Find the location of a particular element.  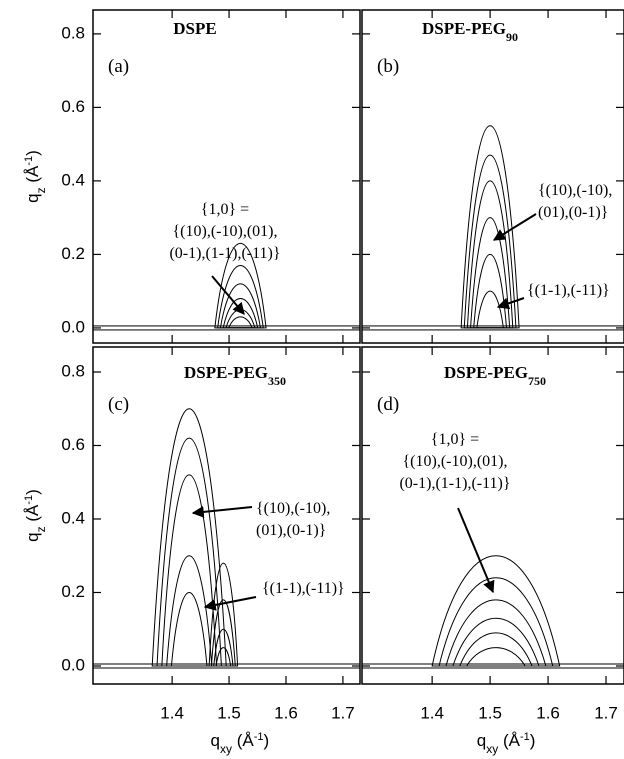

title-sub: 350 is located at coordinates (277, 381).